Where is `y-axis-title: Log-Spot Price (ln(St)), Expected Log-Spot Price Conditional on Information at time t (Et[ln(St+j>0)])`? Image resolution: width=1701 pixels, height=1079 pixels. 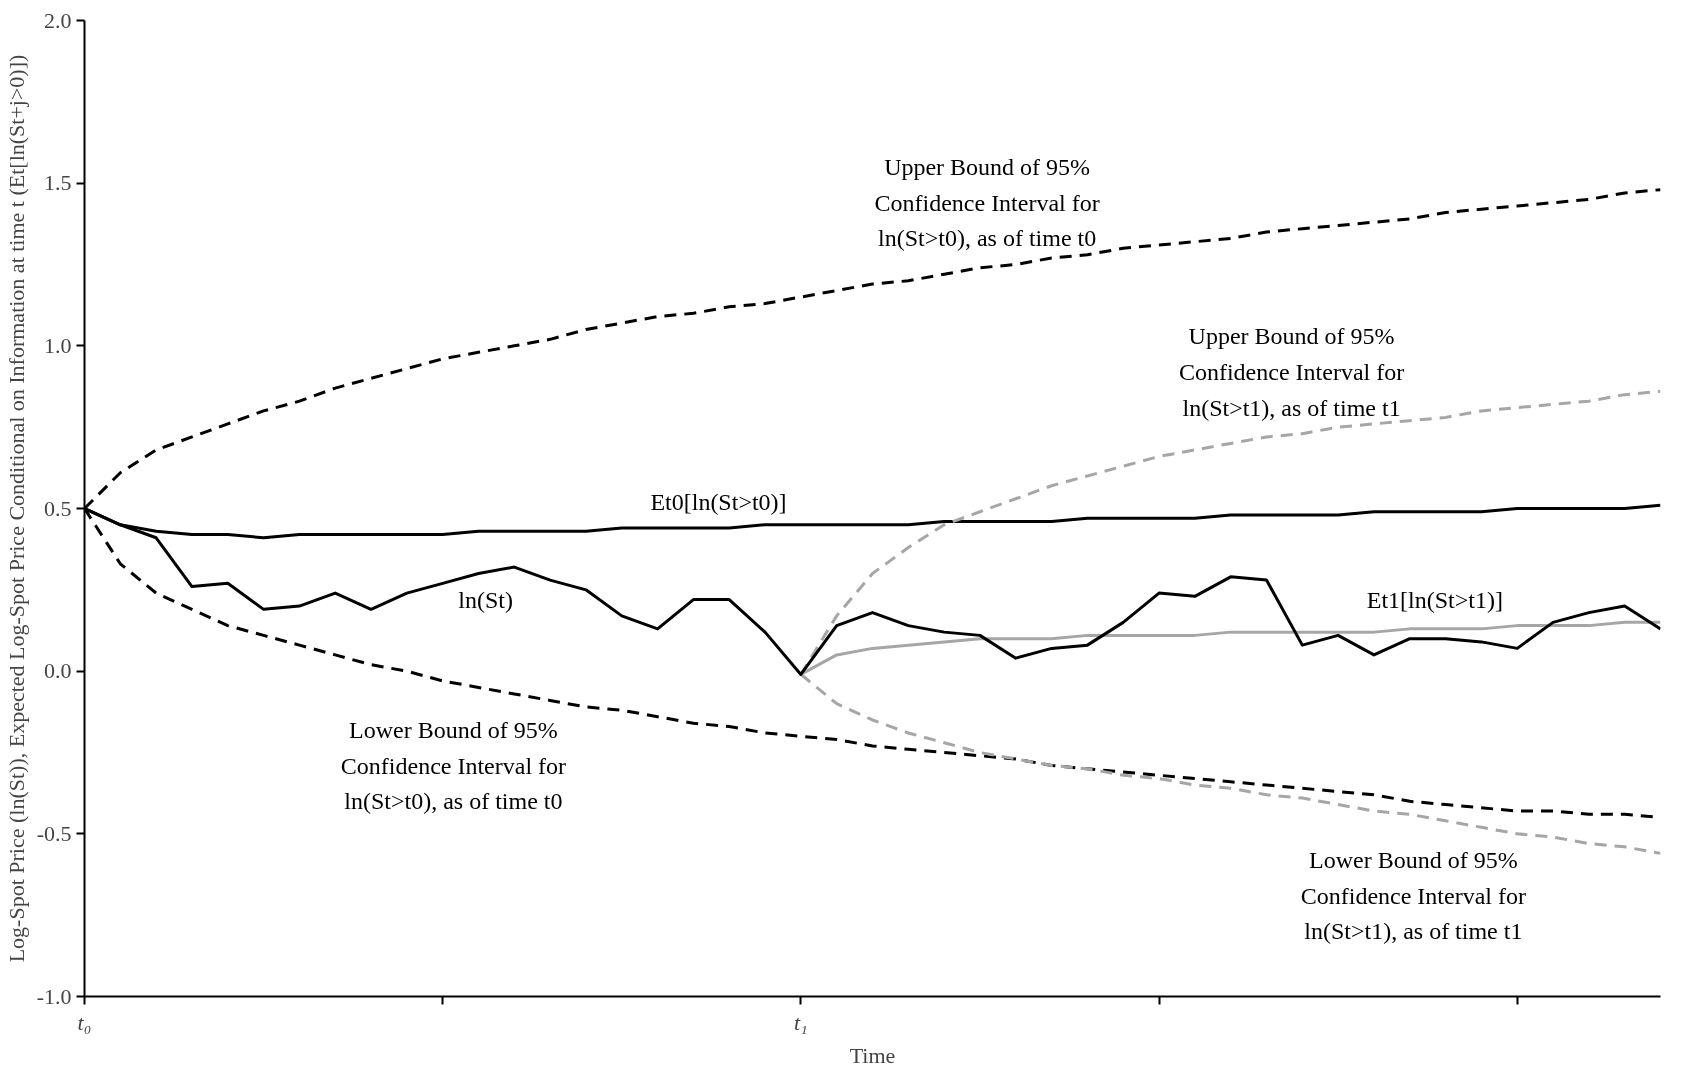 y-axis-title: Log-Spot Price (ln(St)), Expected Log-Spot Price Conditional on Information at time t (Et[ln(St+j>0)]) is located at coordinates (16, 508).